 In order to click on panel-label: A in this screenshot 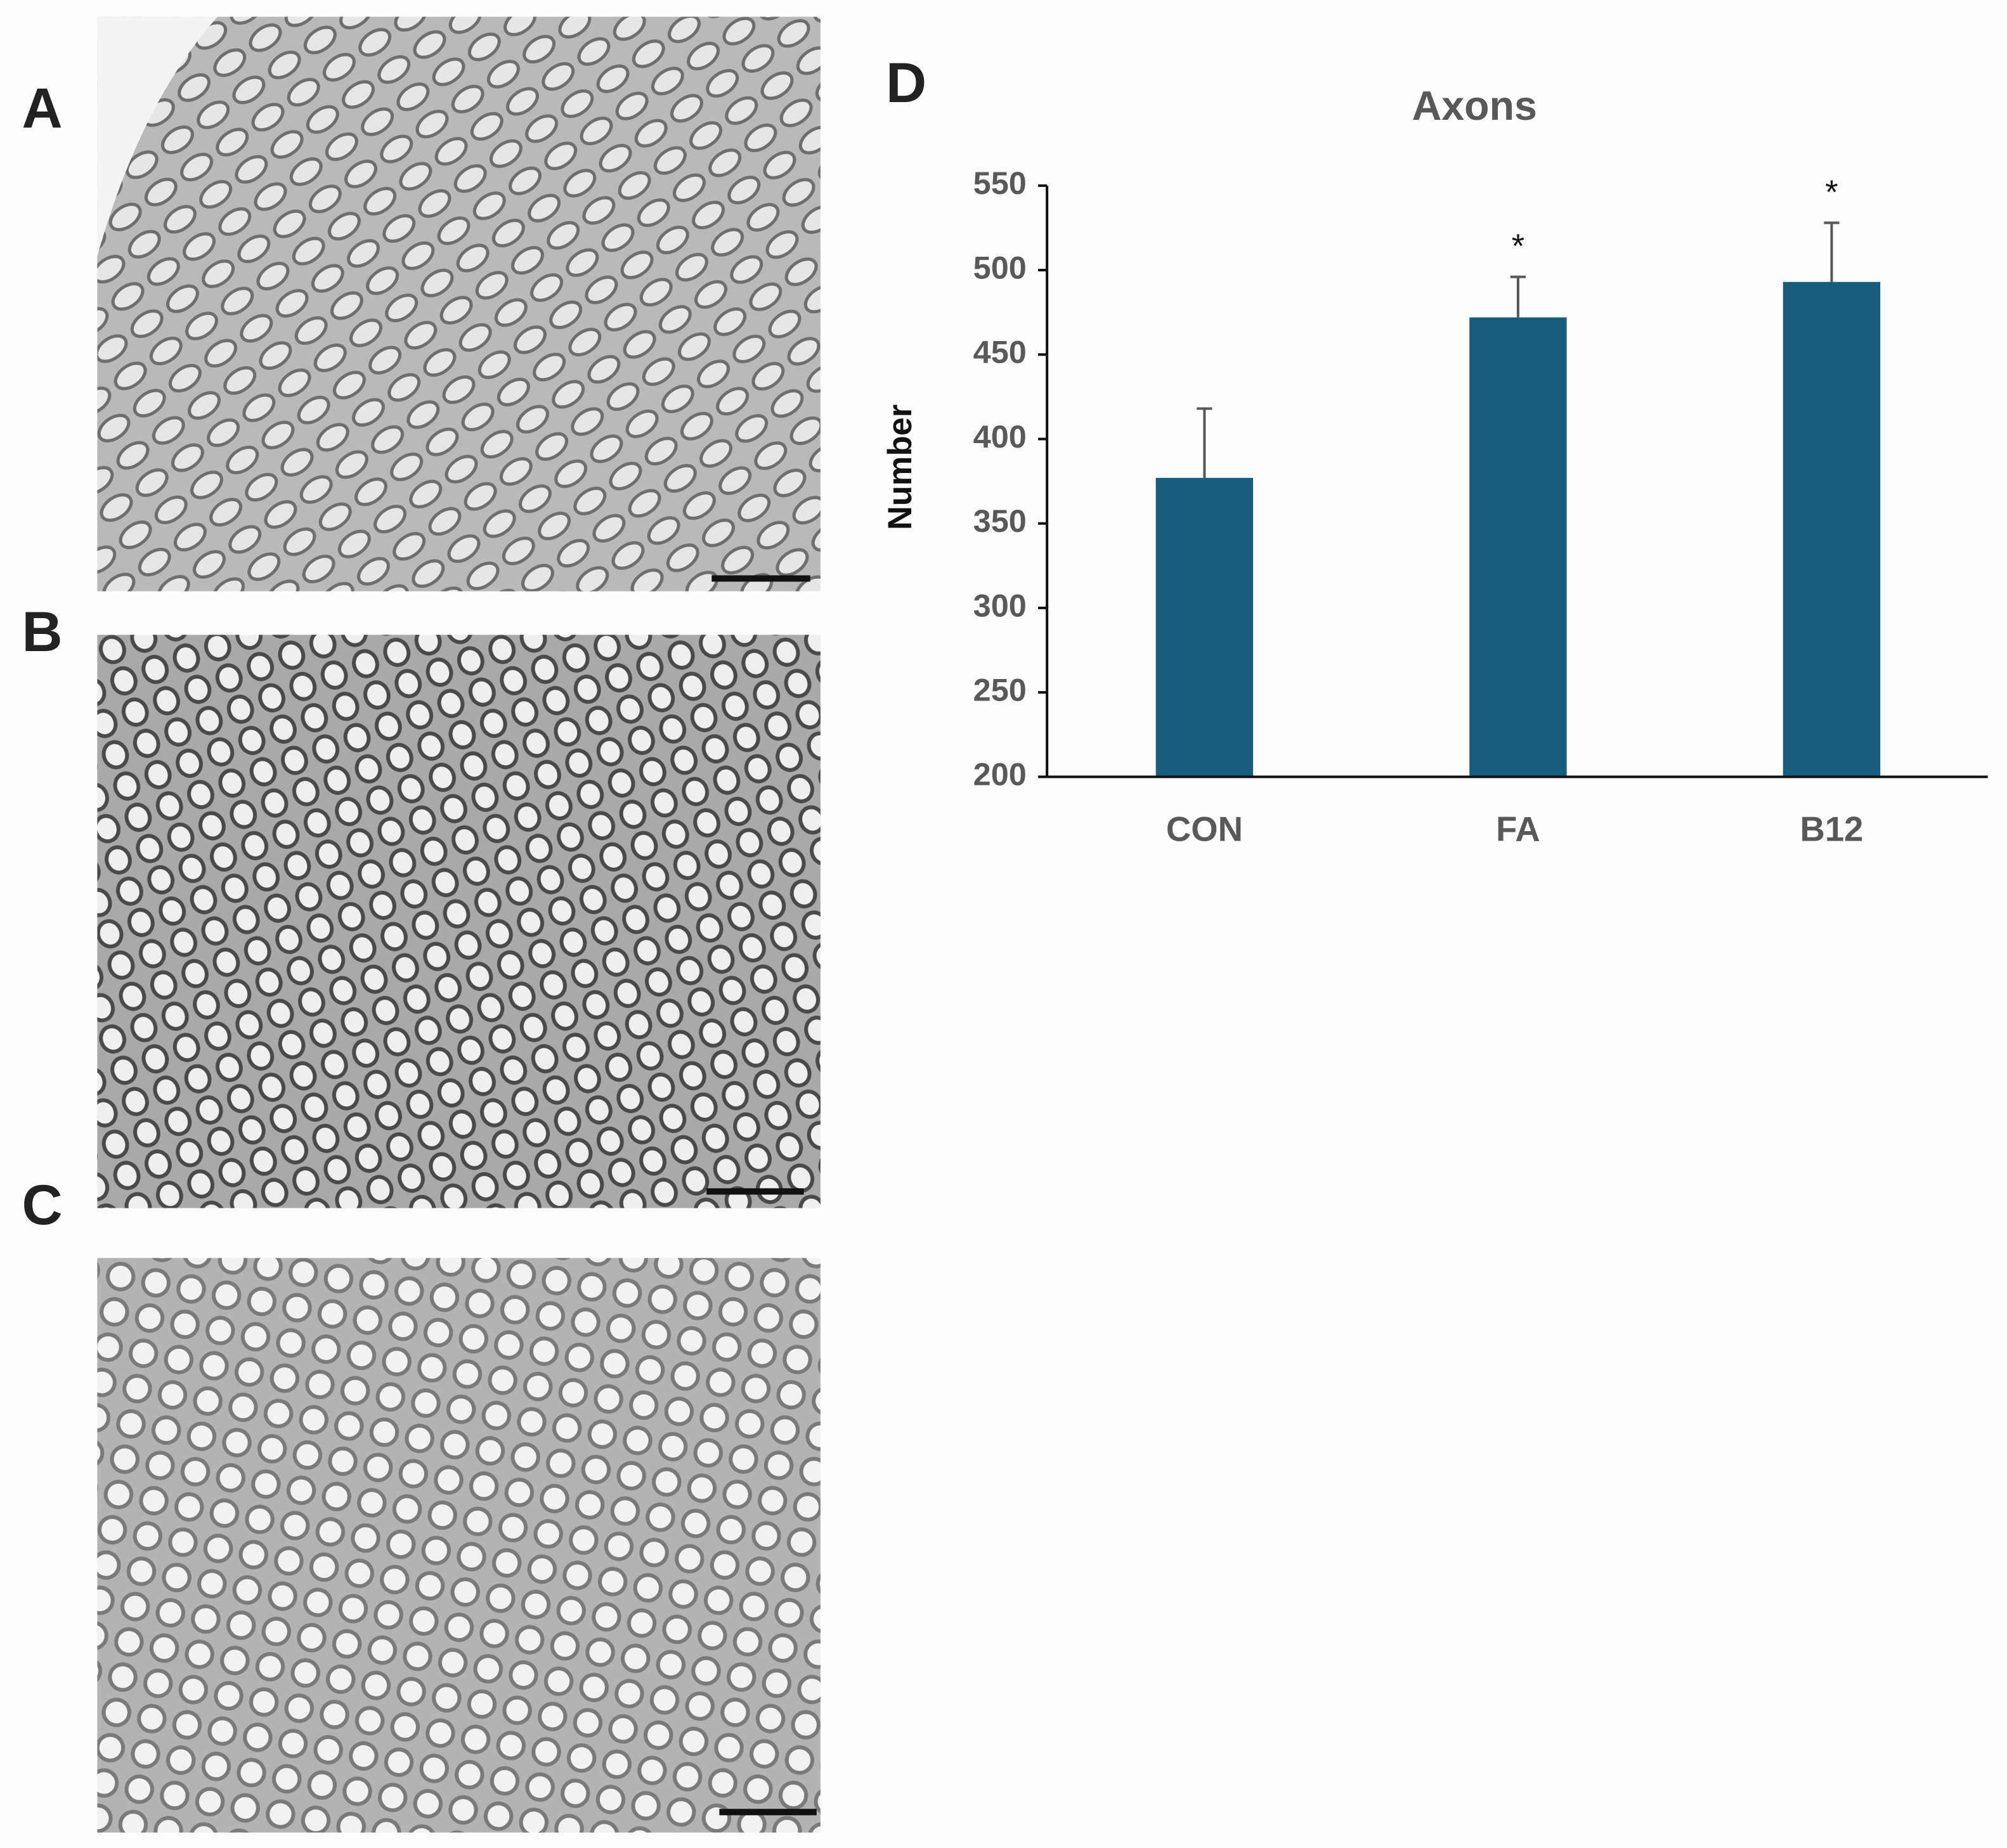, I will do `click(42, 108)`.